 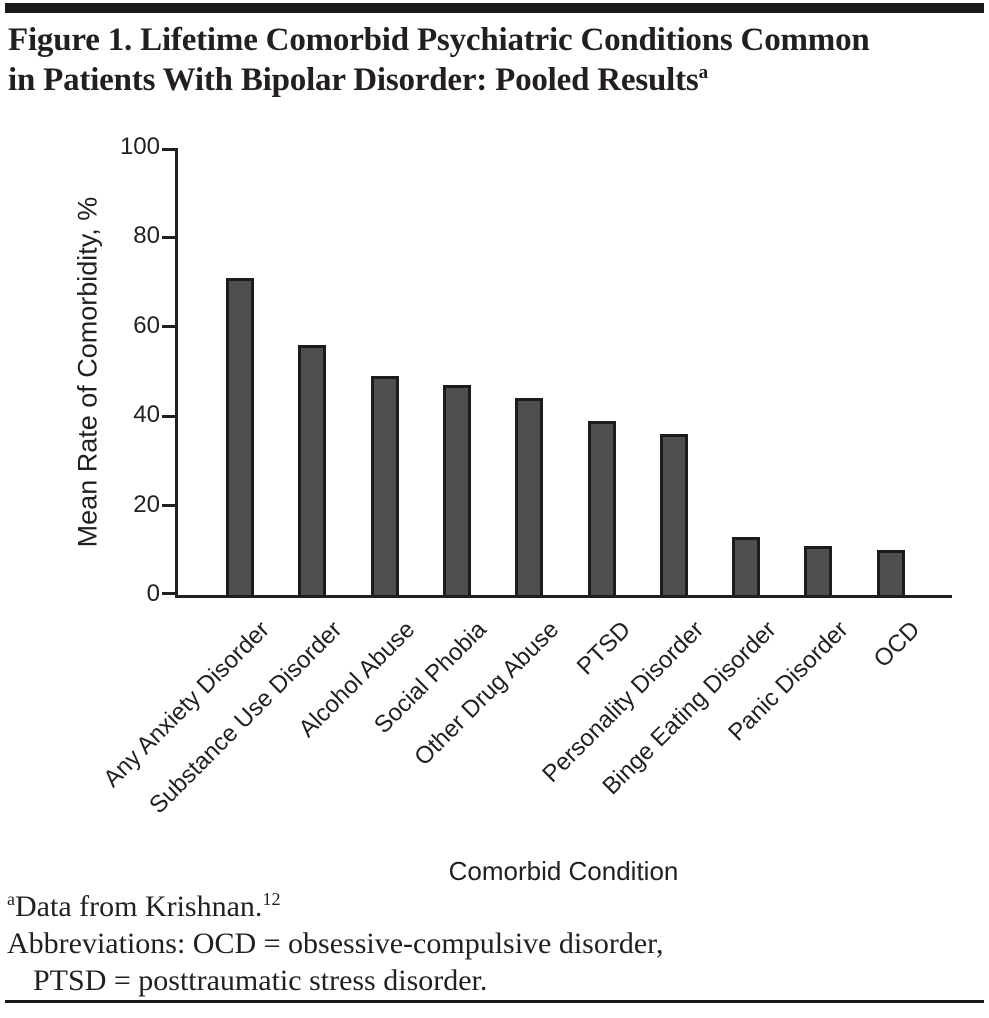 What do you see at coordinates (146, 236) in the screenshot?
I see `y-axis-tick-label: 80` at bounding box center [146, 236].